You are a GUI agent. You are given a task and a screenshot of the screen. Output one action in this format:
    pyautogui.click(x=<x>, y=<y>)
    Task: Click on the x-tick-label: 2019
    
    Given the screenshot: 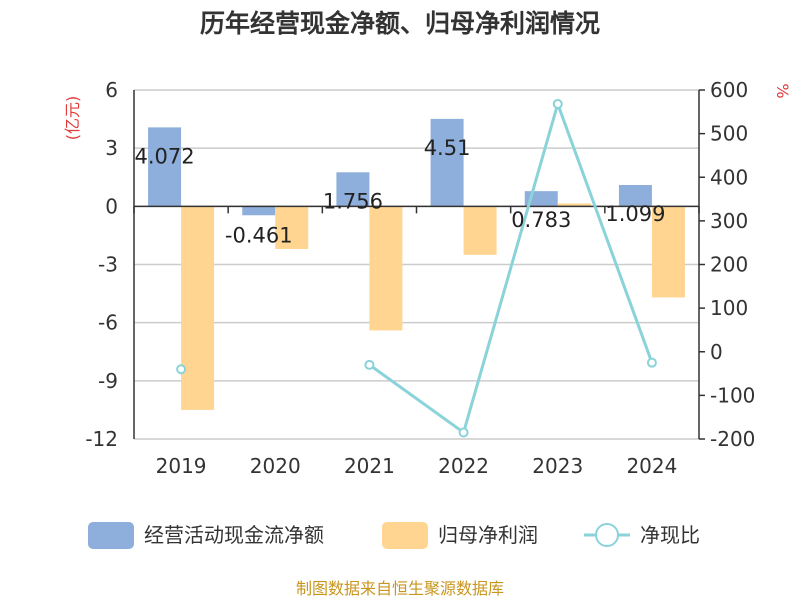 What is the action you would take?
    pyautogui.click(x=181, y=466)
    